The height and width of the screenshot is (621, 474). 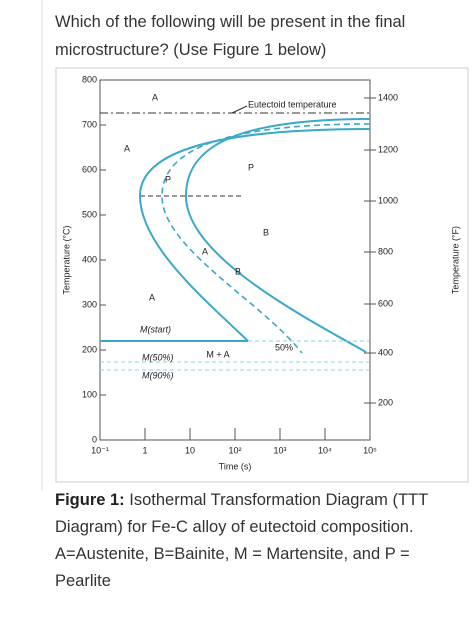 I want to click on annotation: M + A, so click(x=217, y=354).